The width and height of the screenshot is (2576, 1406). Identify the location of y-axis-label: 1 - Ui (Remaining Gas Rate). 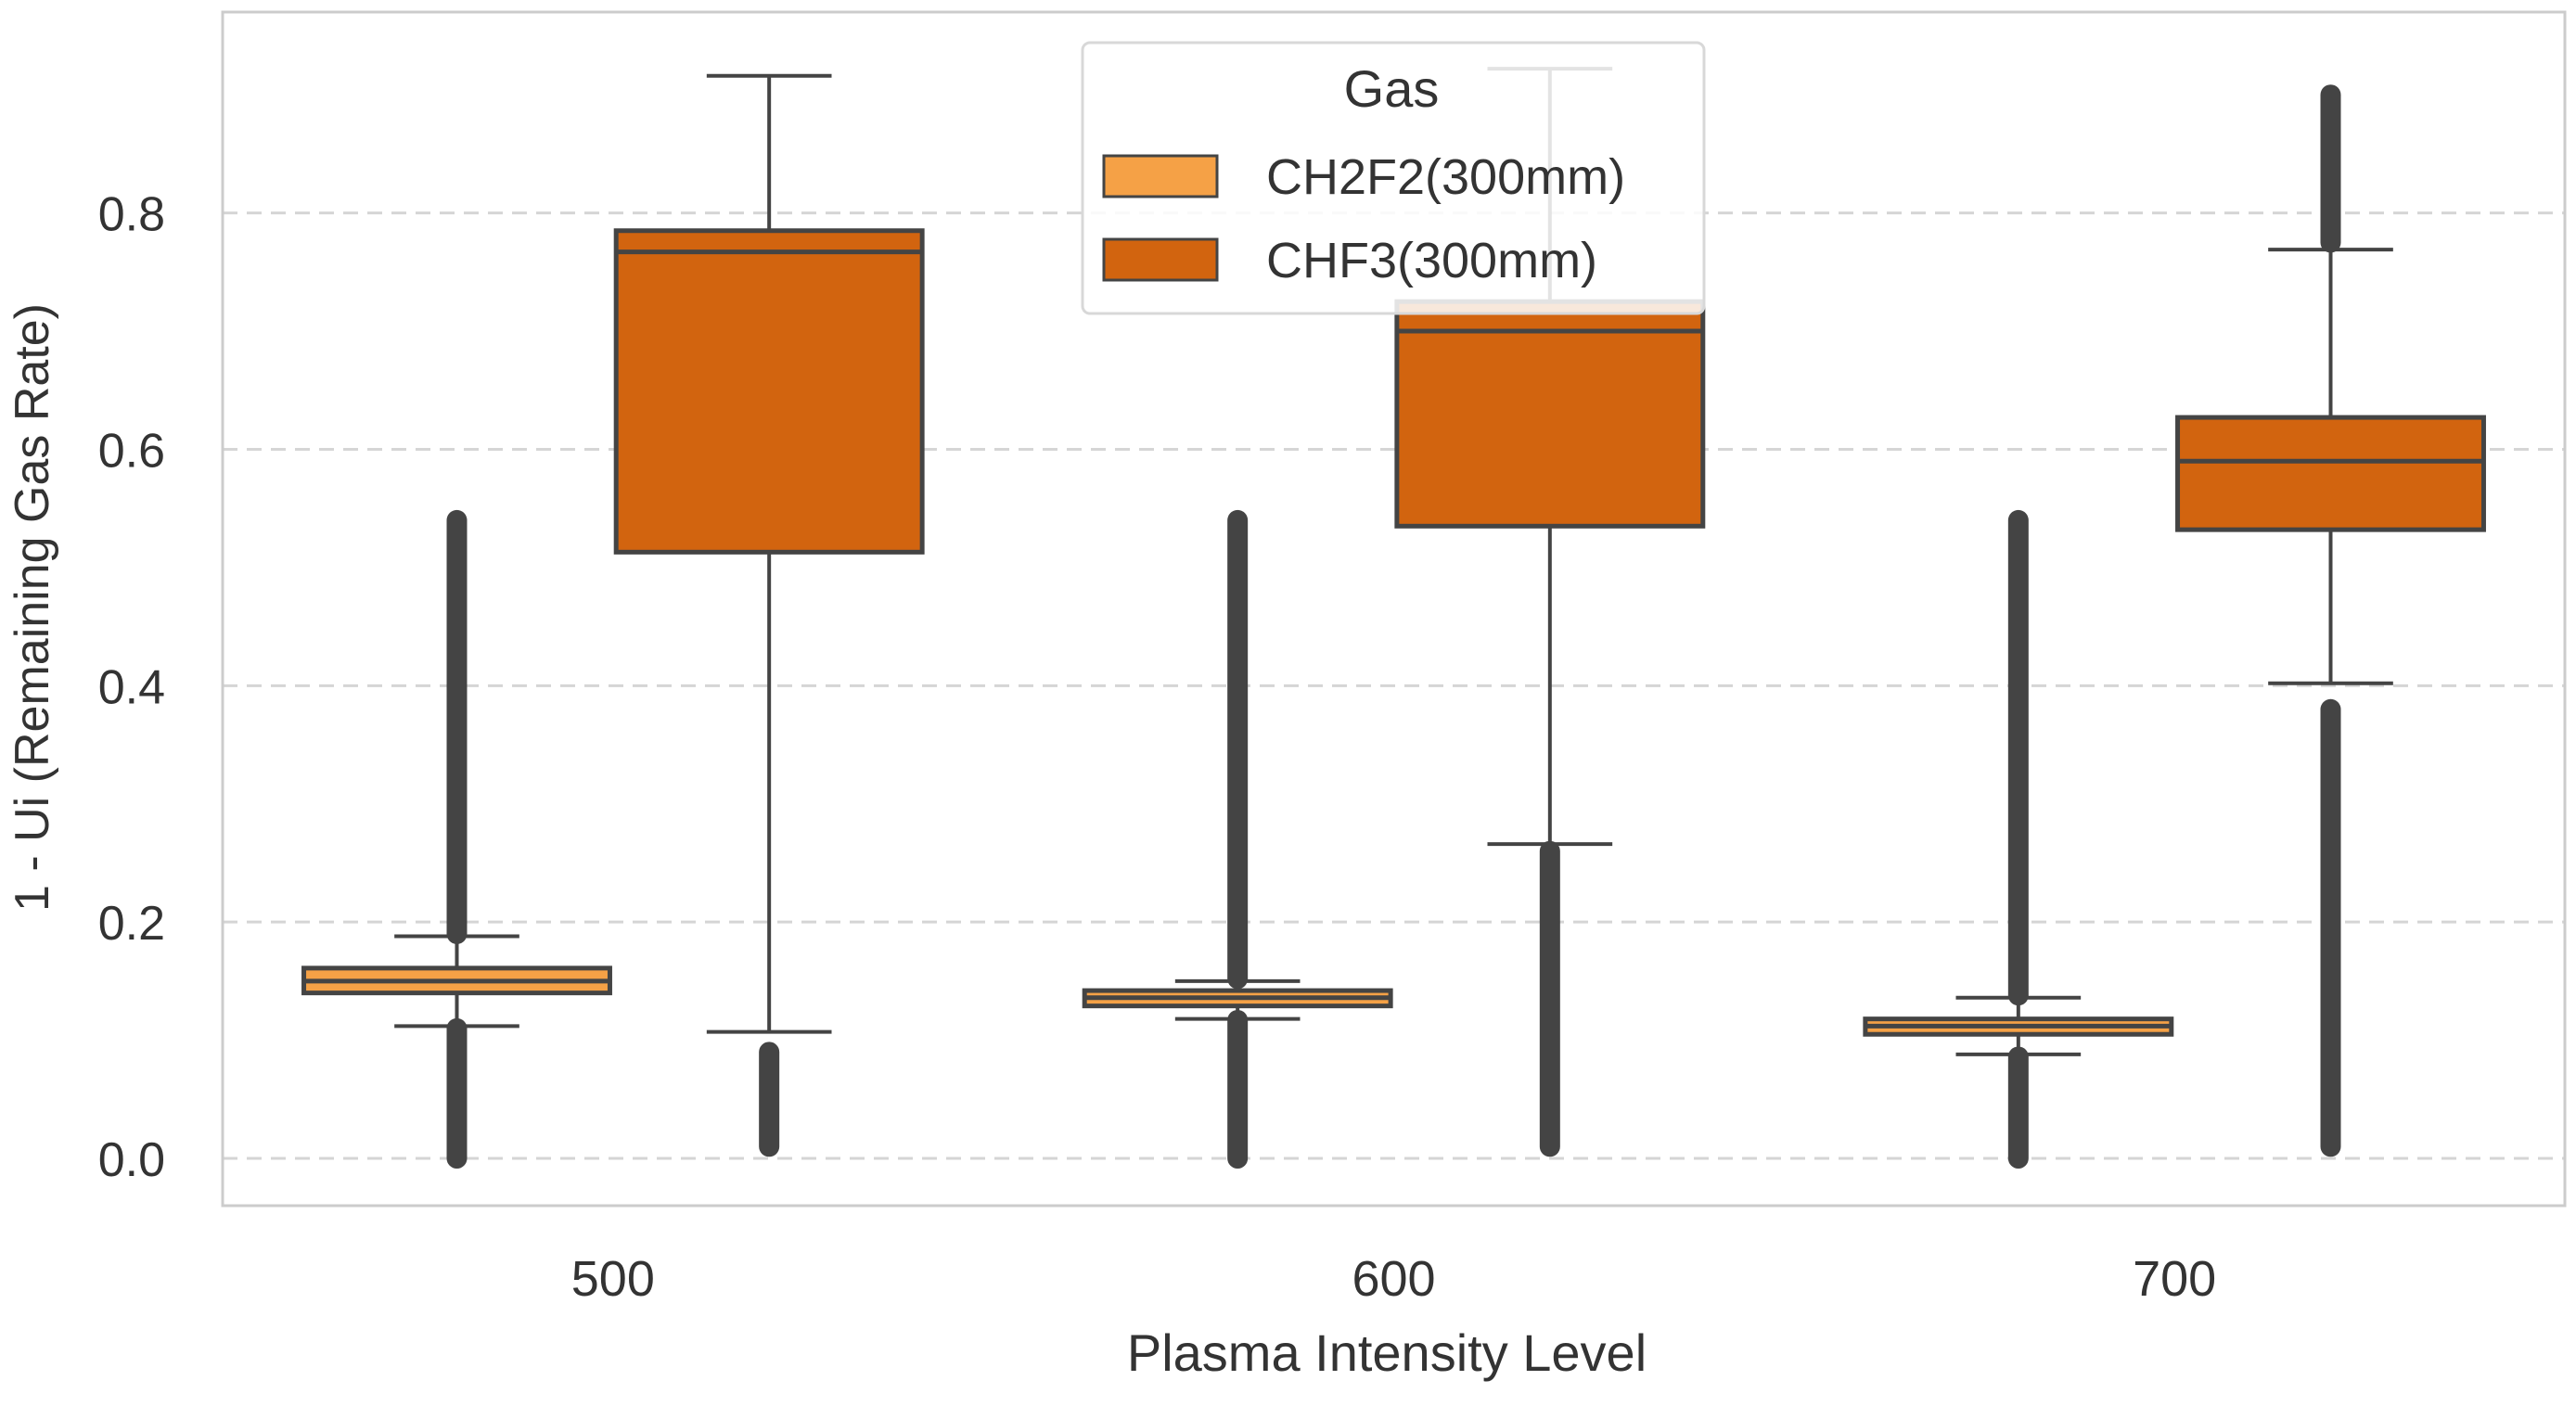
(32, 607).